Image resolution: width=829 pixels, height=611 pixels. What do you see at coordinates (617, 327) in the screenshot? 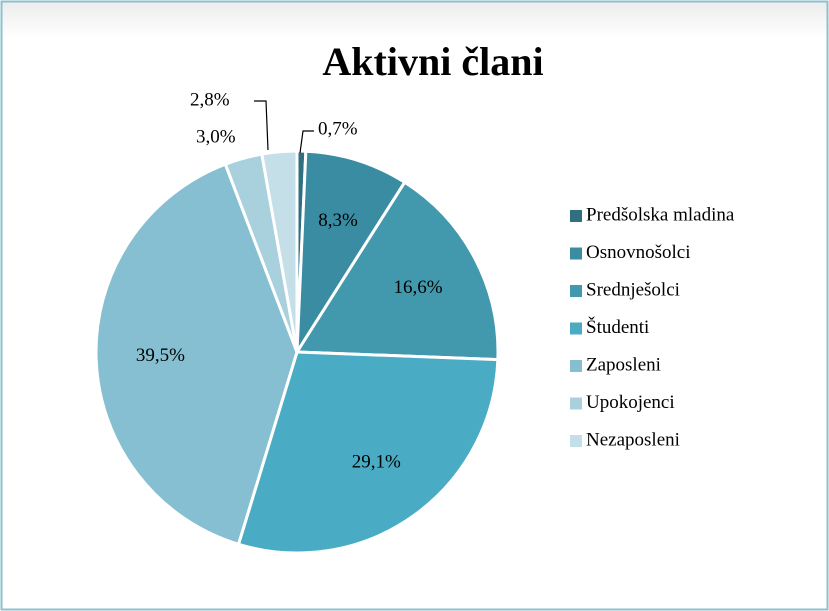
I see `legend-label: Študenti` at bounding box center [617, 327].